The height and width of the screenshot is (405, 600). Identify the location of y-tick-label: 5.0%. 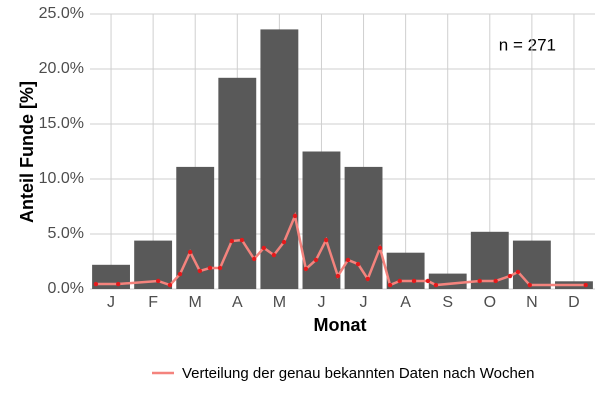
(66, 233).